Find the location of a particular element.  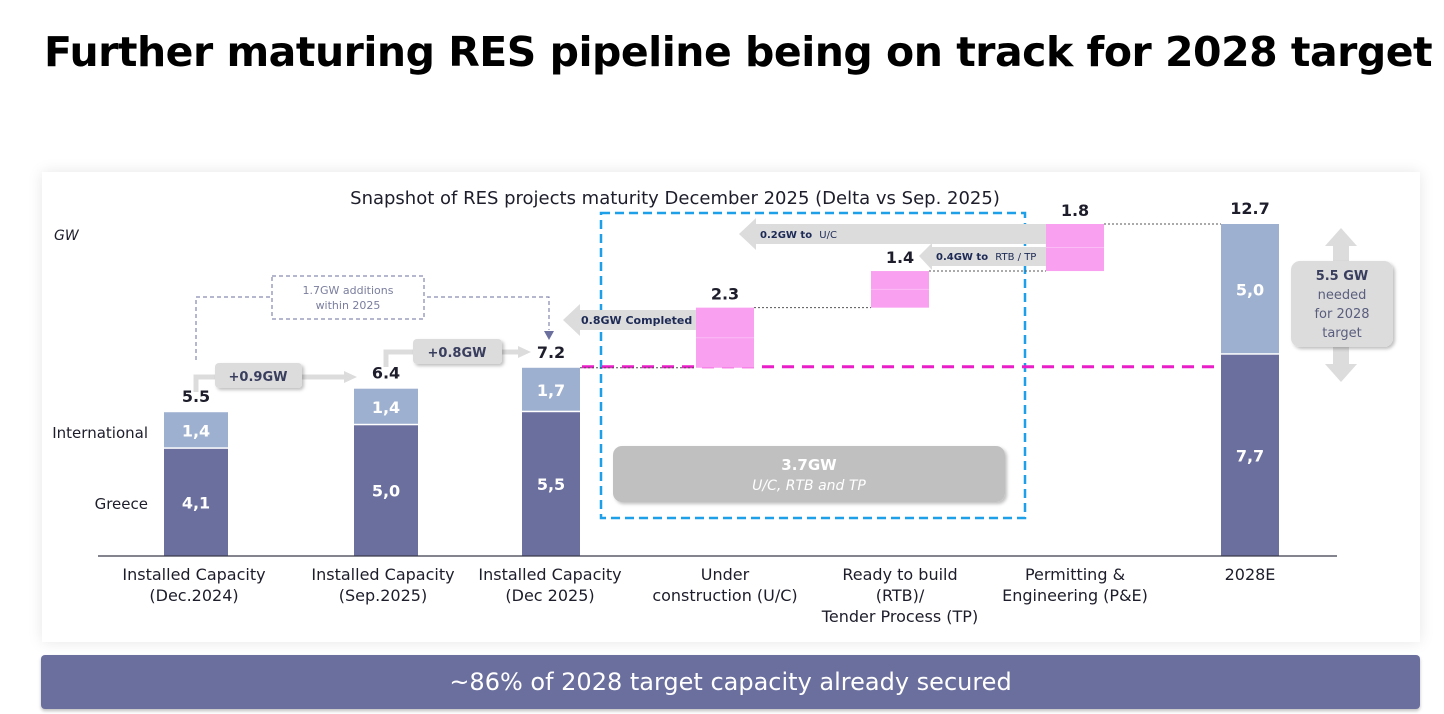

bar-label-greece: 5,5 is located at coordinates (551, 484).